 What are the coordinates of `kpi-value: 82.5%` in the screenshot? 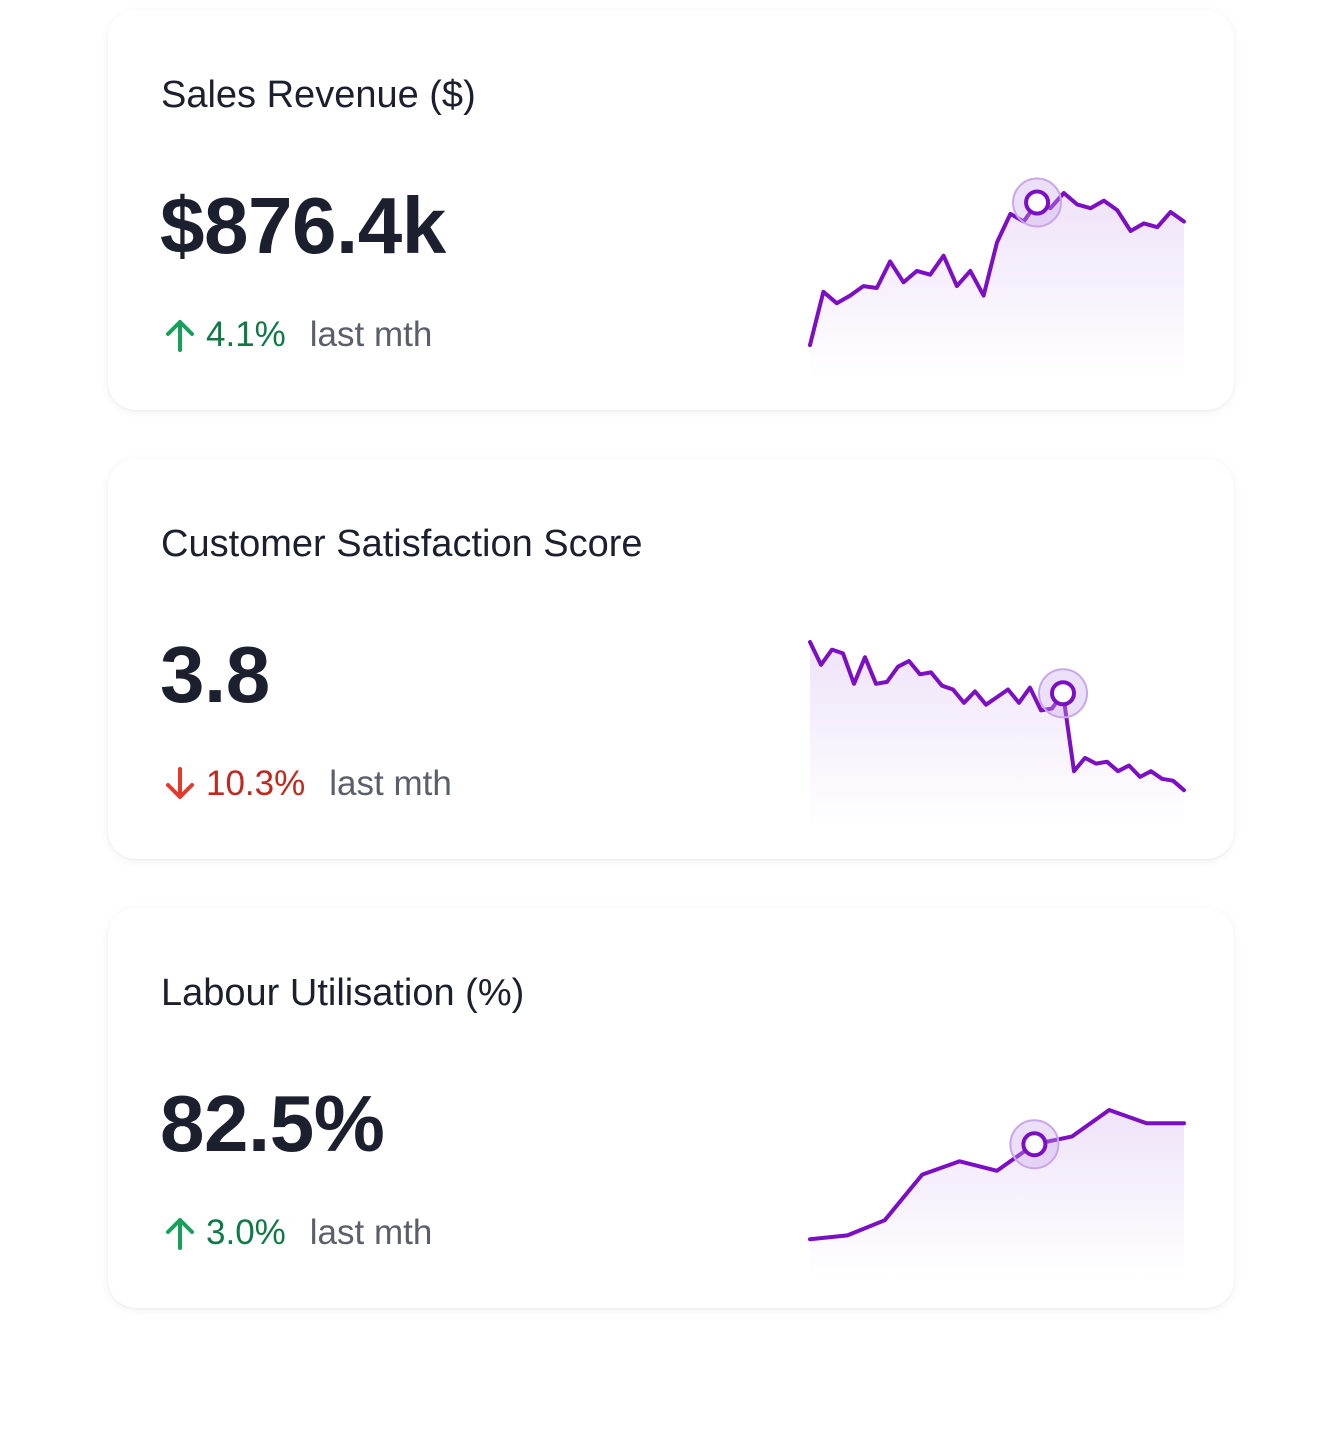 It's located at (272, 1123).